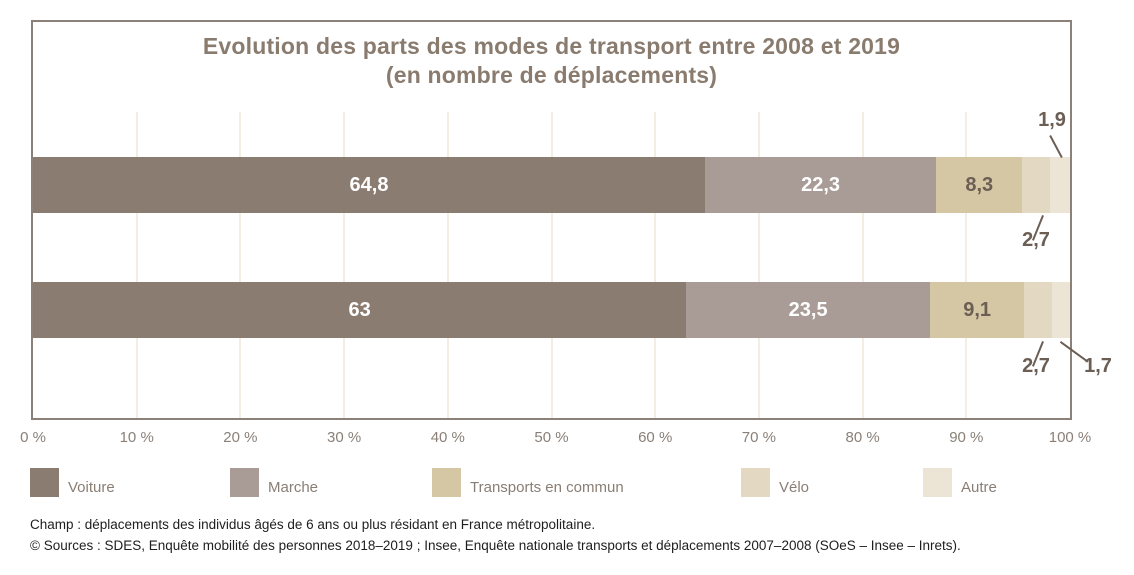  I want to click on legend-label: Autre, so click(979, 487).